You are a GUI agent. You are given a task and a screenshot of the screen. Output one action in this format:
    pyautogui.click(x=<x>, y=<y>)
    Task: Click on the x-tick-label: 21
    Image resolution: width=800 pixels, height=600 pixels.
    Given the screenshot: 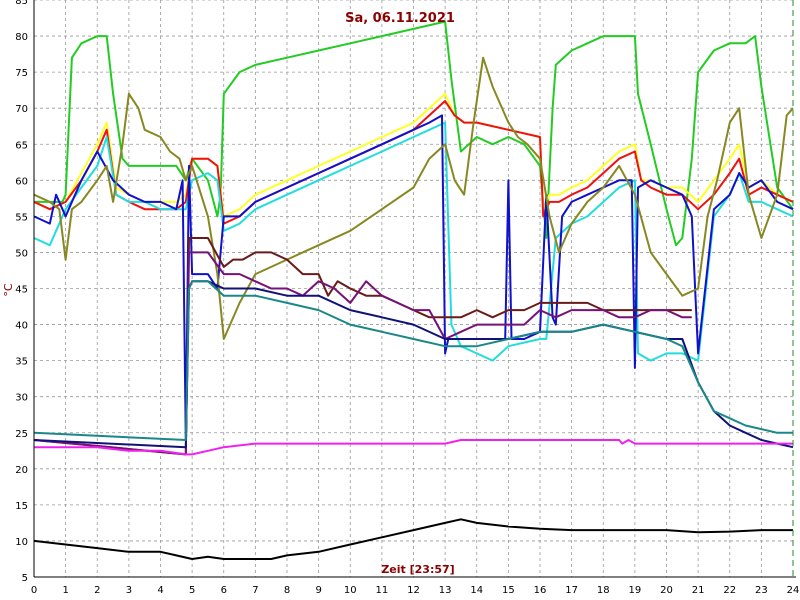 What is the action you would take?
    pyautogui.click(x=698, y=590)
    